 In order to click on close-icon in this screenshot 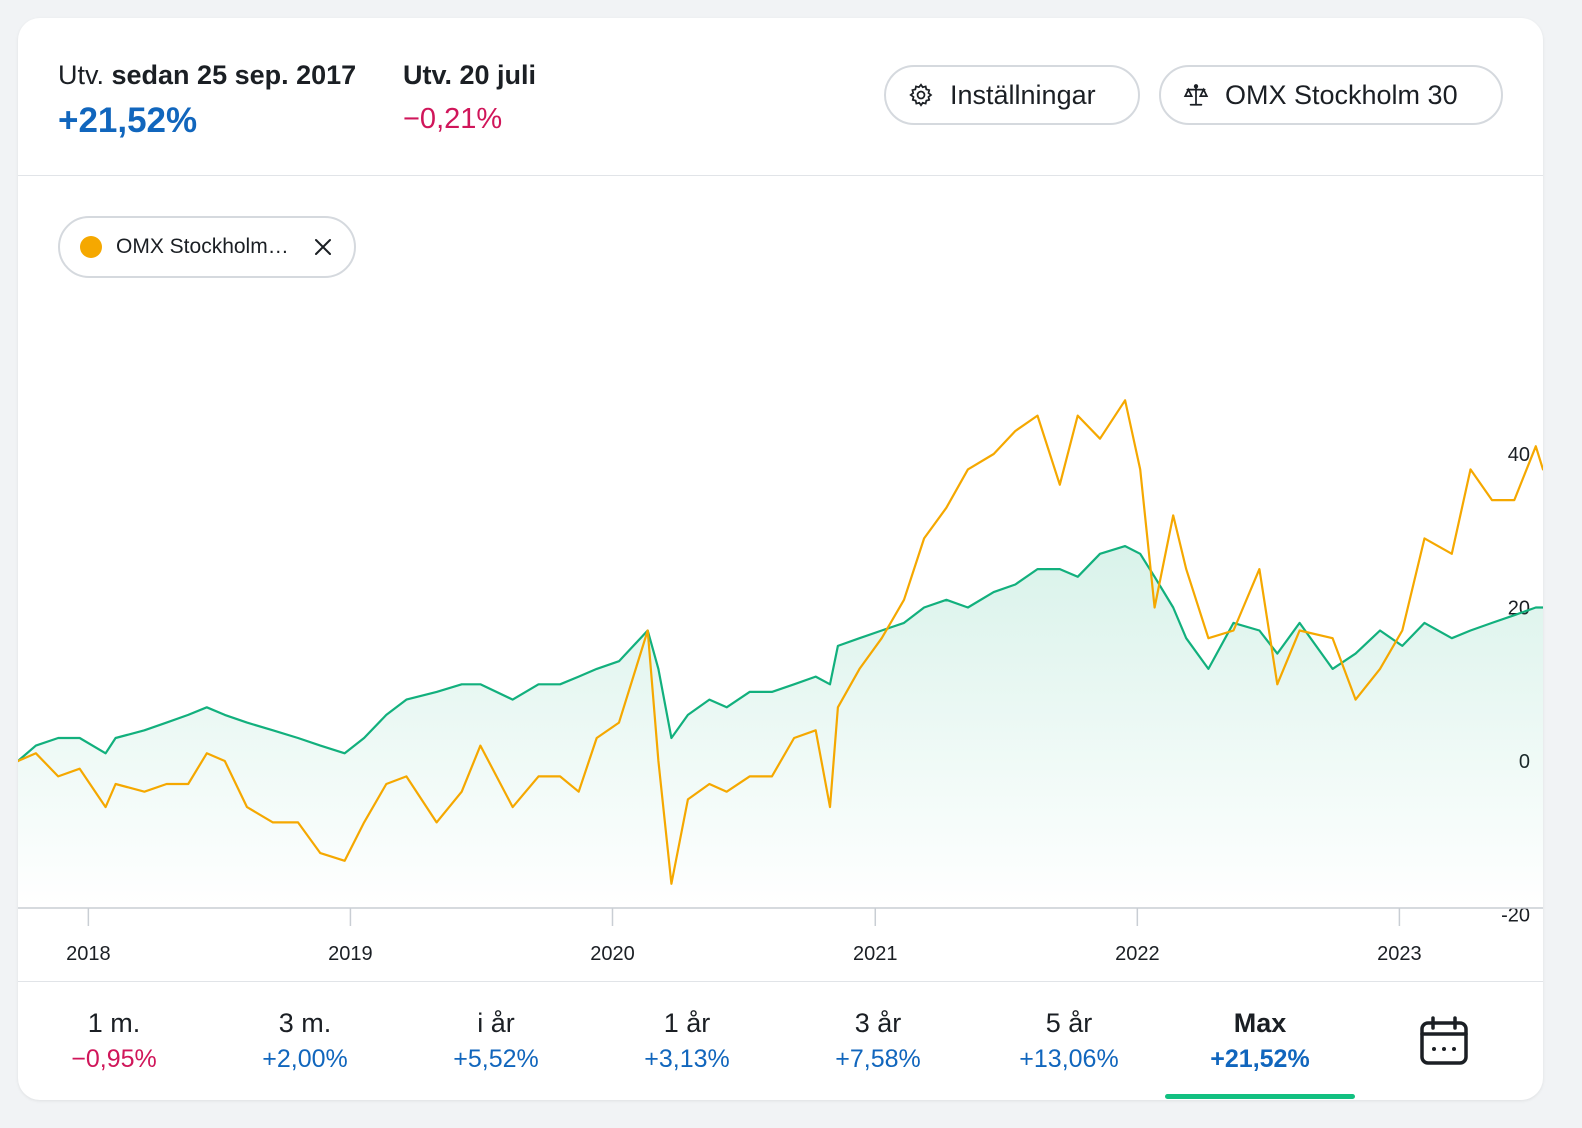, I will do `click(323, 247)`.